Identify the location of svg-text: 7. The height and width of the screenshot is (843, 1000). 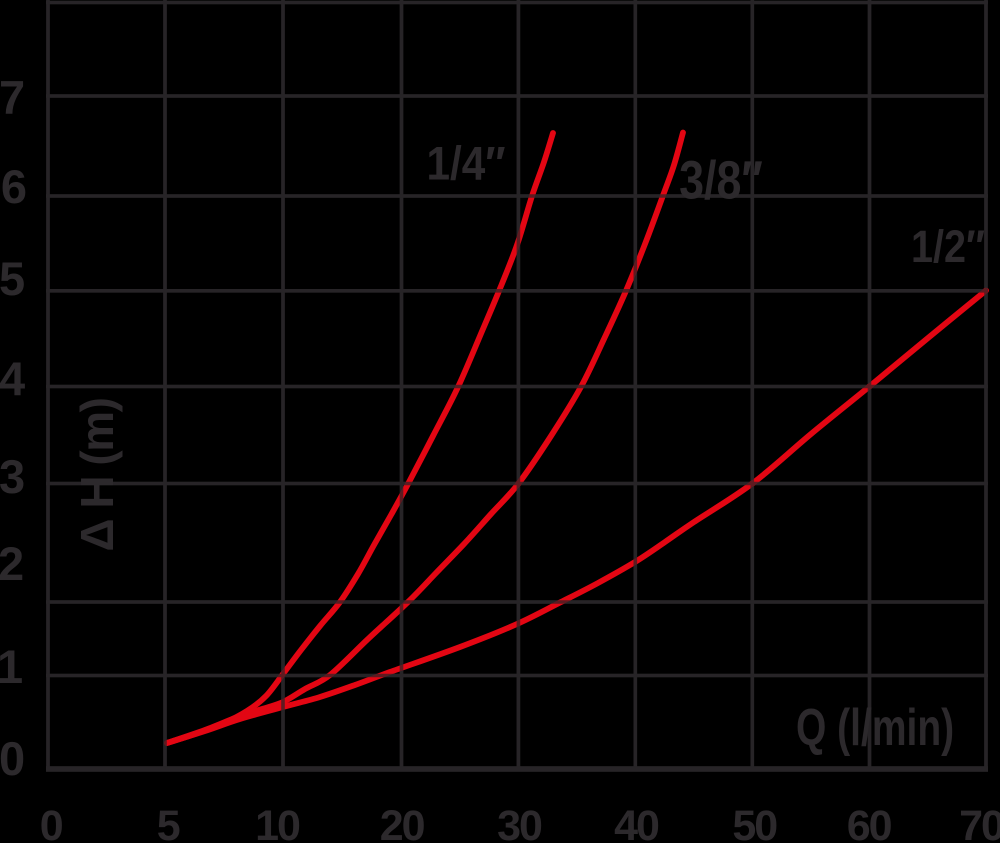
(12, 97).